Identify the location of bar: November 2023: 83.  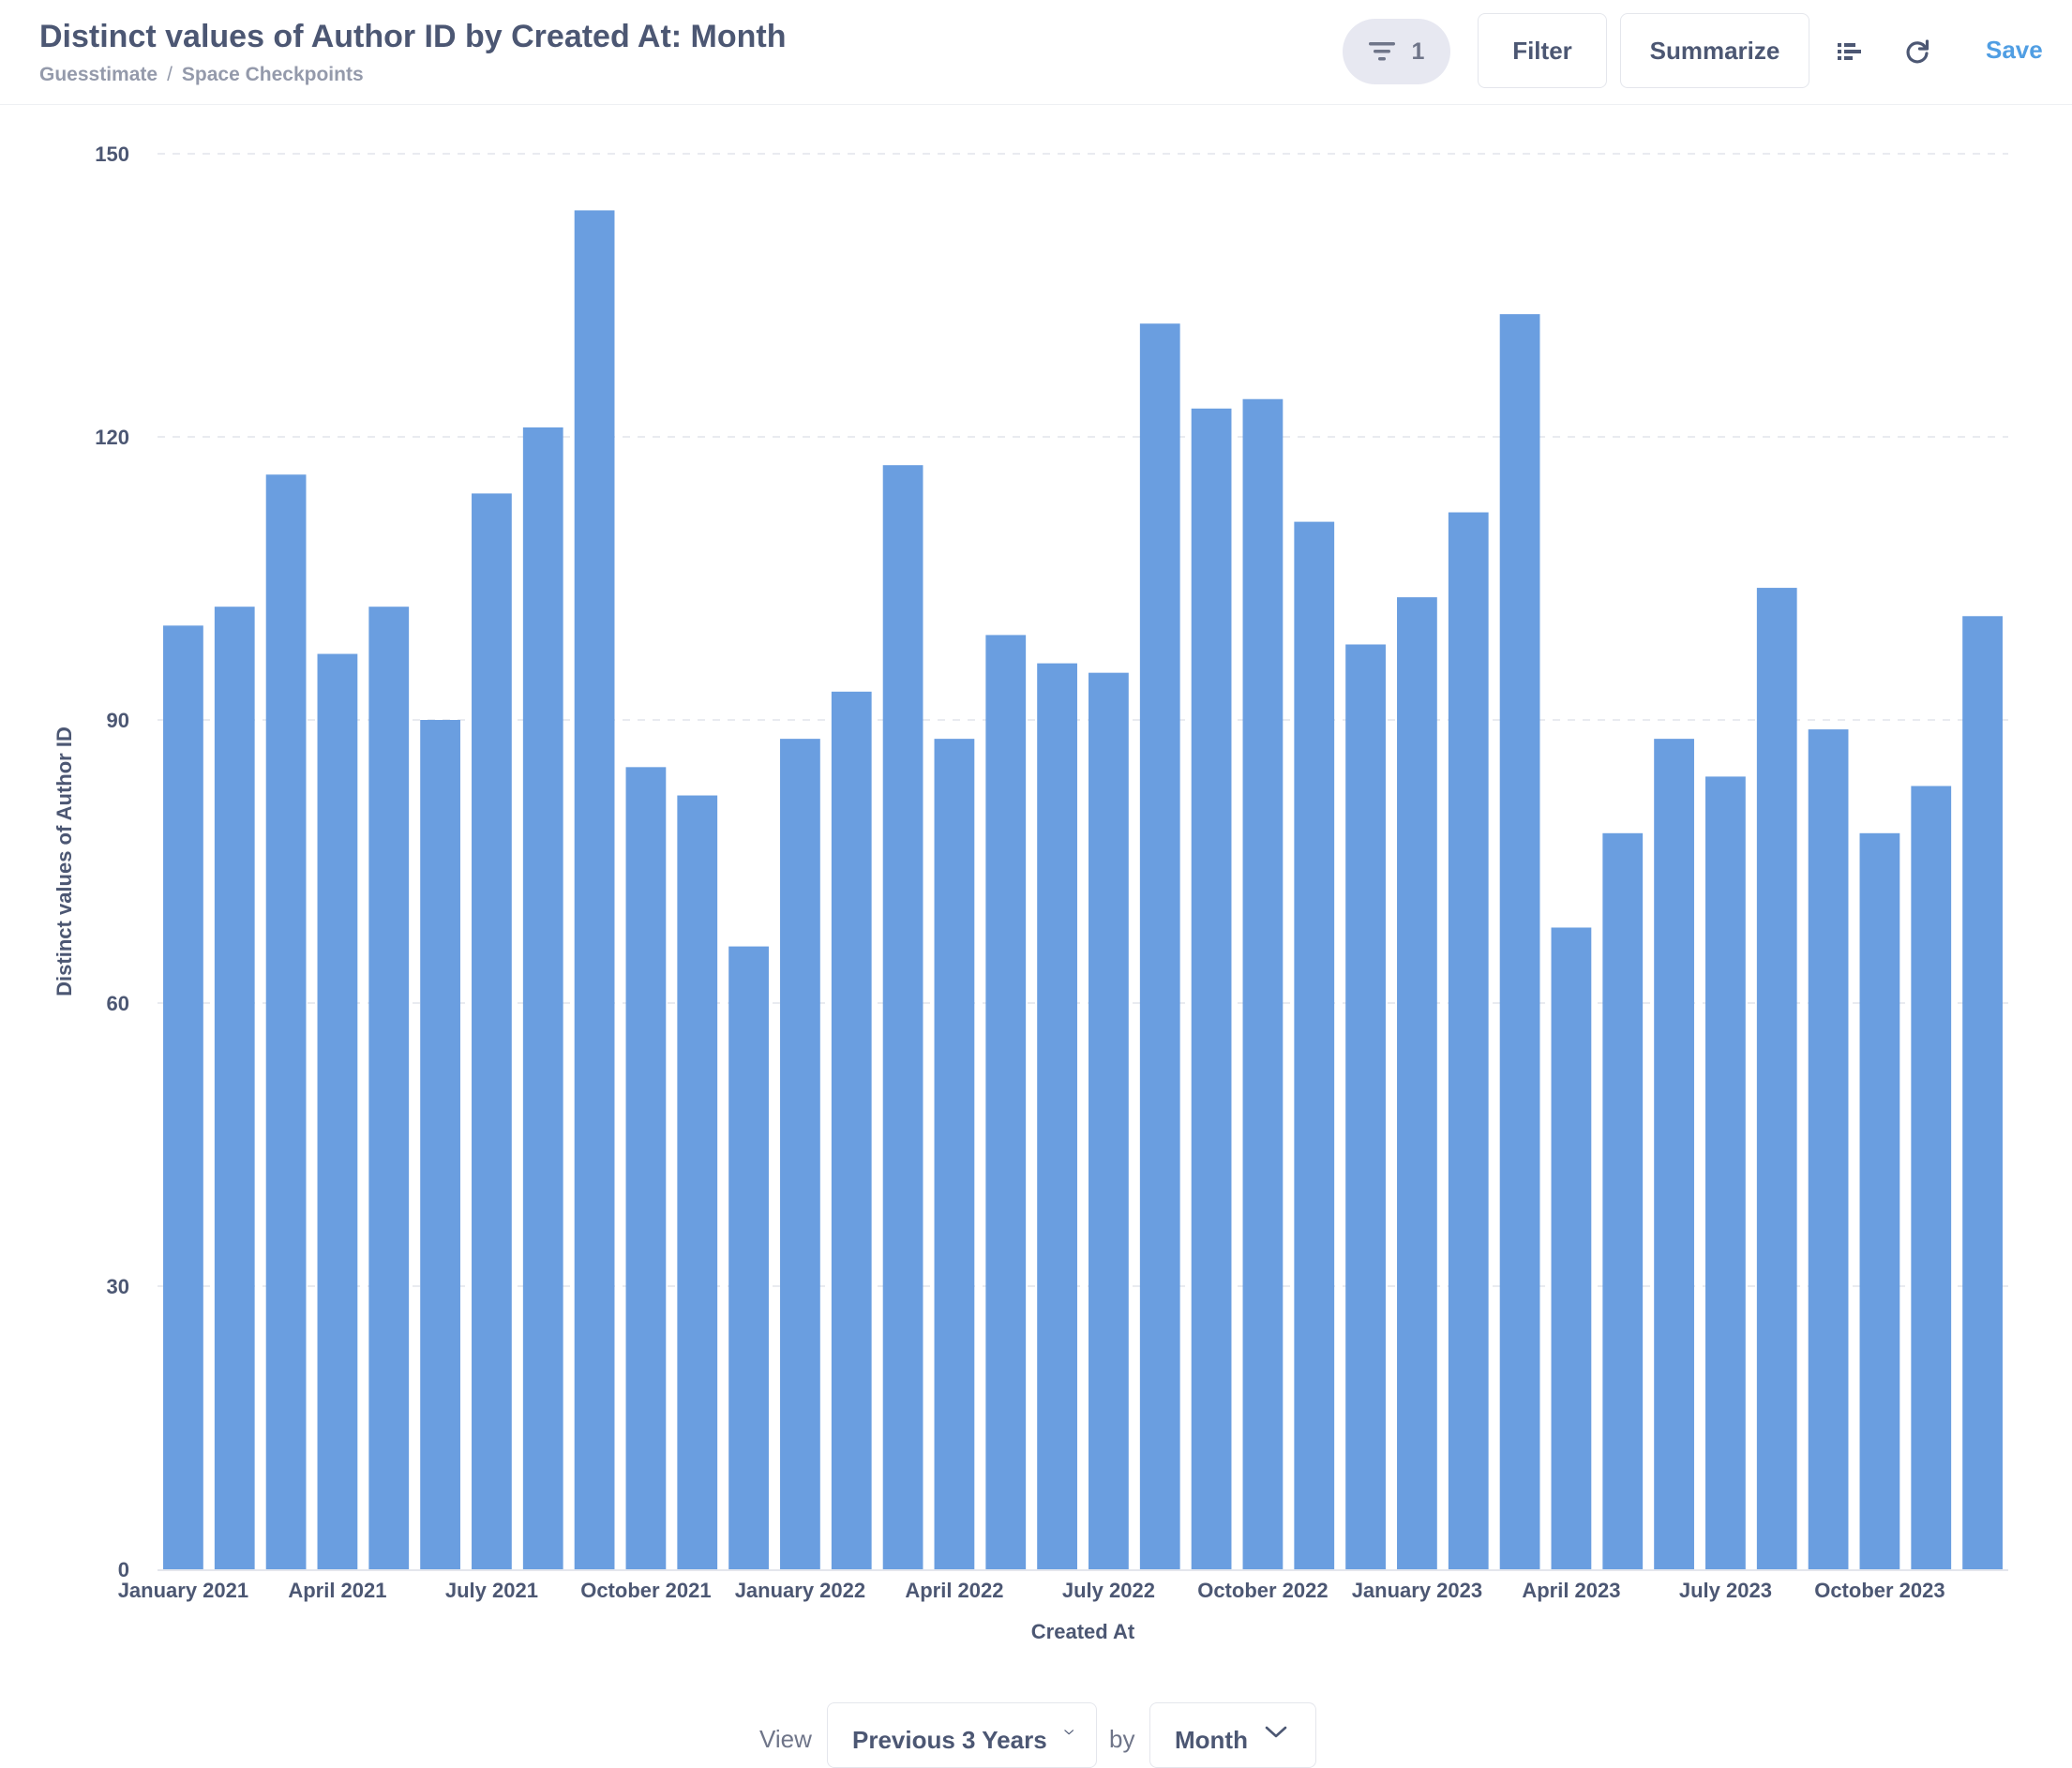
(1932, 1177).